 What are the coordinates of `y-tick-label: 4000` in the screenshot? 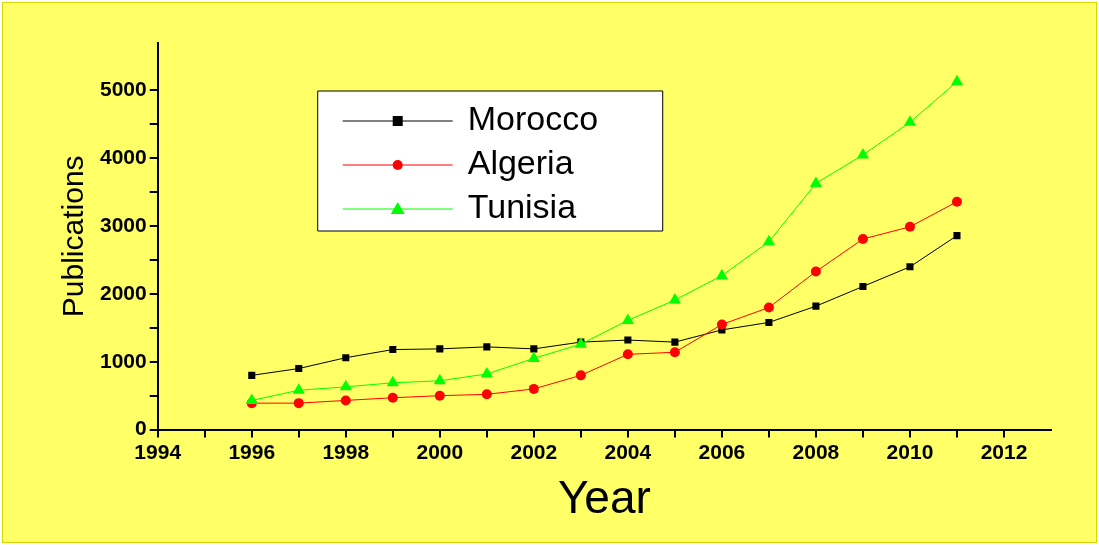 It's located at (123, 157).